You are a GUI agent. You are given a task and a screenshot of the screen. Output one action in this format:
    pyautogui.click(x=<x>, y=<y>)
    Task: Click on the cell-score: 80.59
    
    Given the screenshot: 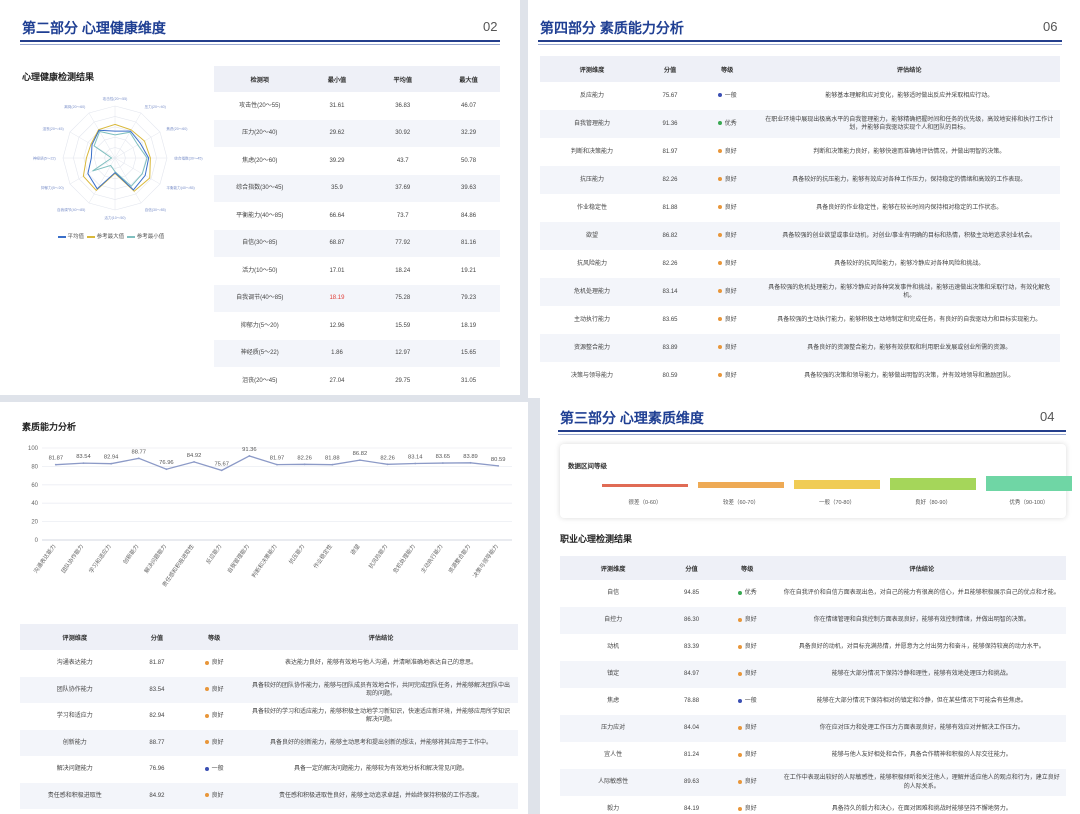 What is the action you would take?
    pyautogui.click(x=670, y=375)
    